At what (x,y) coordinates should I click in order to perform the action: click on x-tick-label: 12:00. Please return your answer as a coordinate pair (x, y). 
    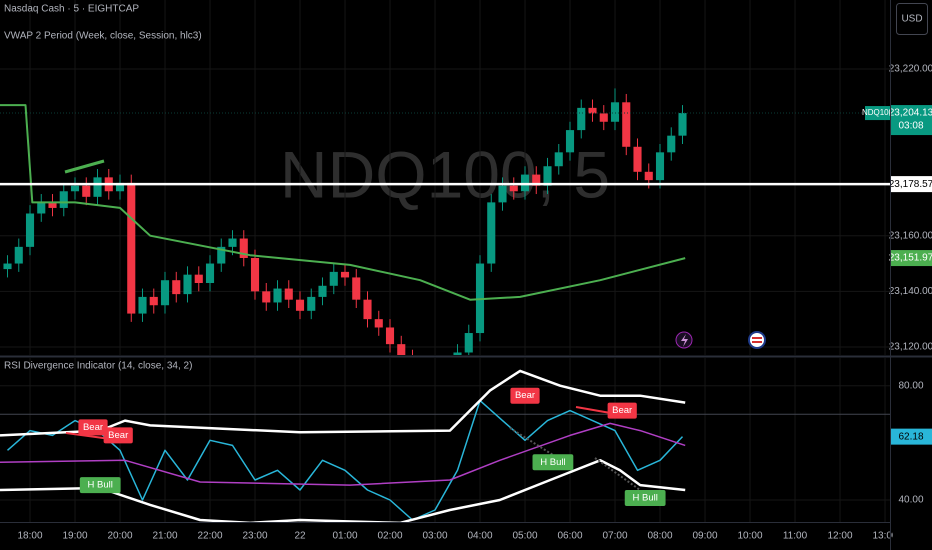
    Looking at the image, I should click on (839, 536).